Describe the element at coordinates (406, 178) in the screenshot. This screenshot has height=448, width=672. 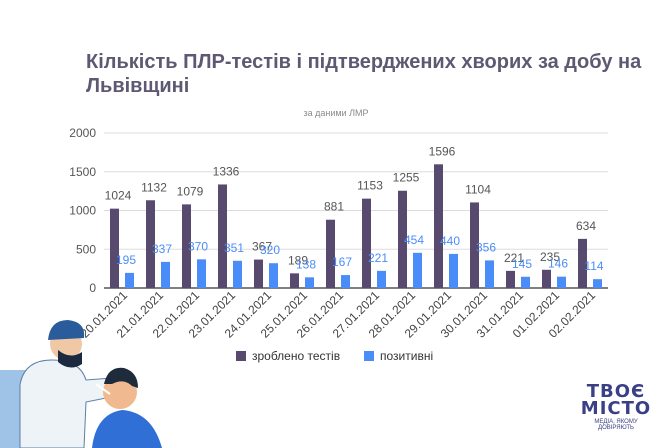
I see `data-label-tests: 1255` at that location.